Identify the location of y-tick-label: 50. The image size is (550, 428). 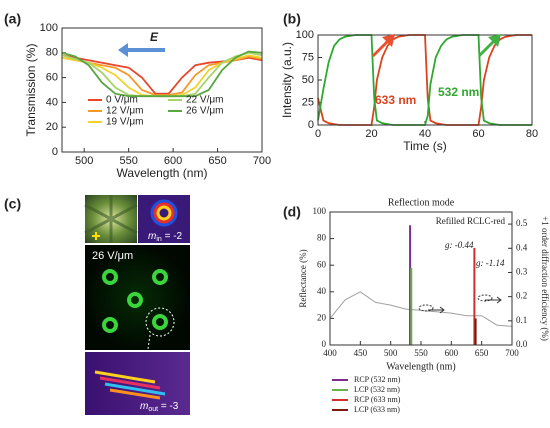
(308, 80).